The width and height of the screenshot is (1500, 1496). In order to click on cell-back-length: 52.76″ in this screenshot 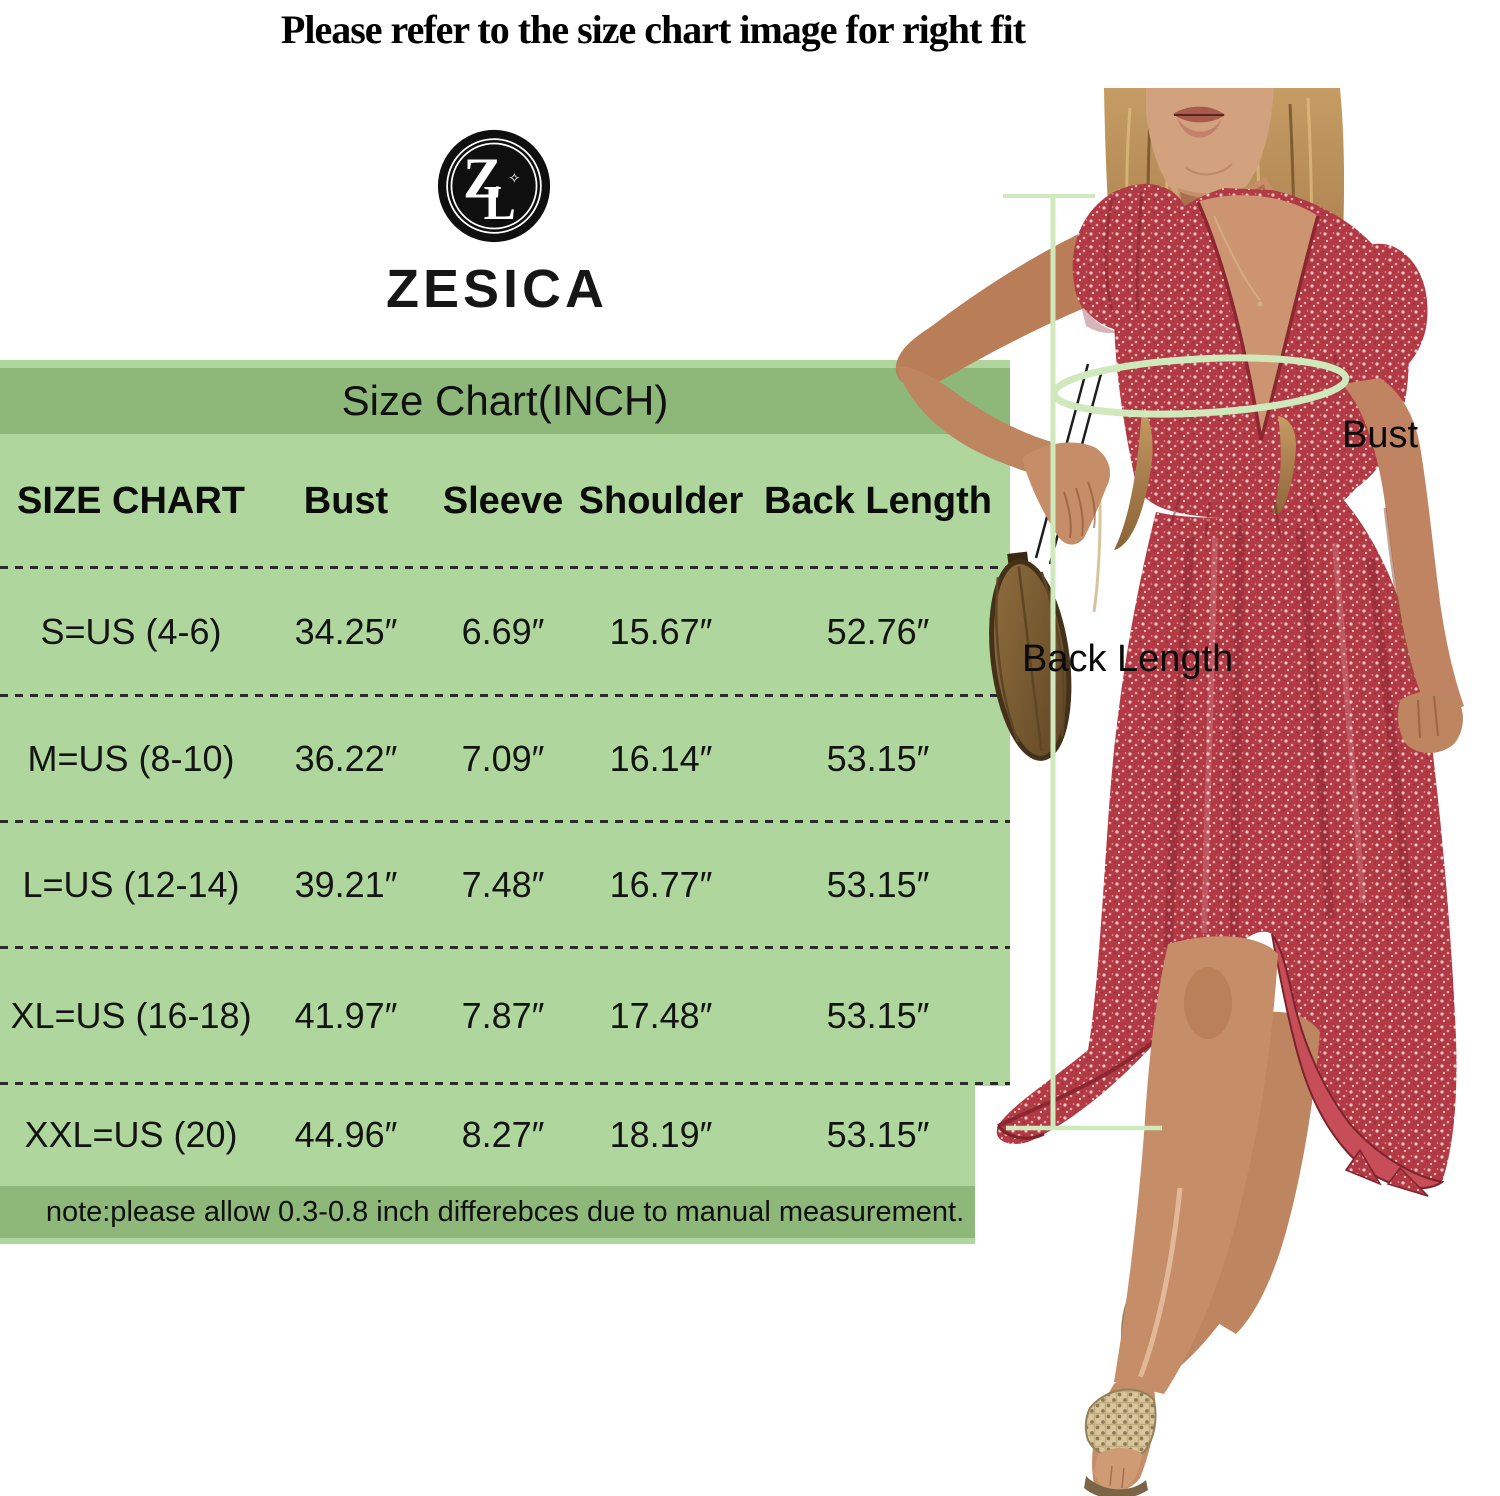, I will do `click(878, 631)`.